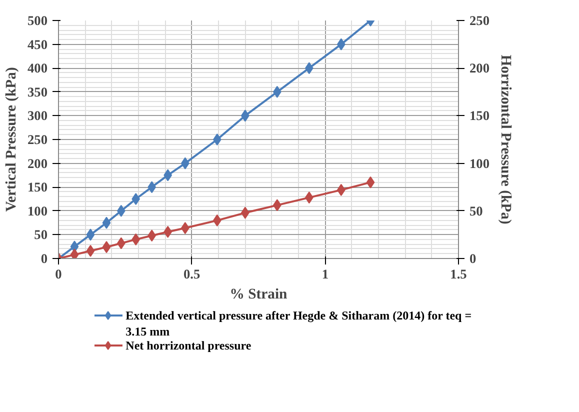 The height and width of the screenshot is (412, 579). I want to click on y-tick-label: 450, so click(38, 44).